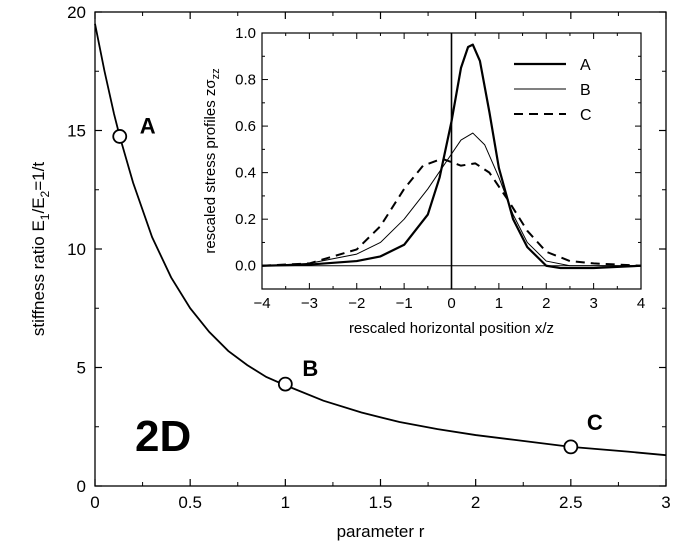  Describe the element at coordinates (245, 80) in the screenshot. I see `inset-y-tick-label: 0.8` at that location.